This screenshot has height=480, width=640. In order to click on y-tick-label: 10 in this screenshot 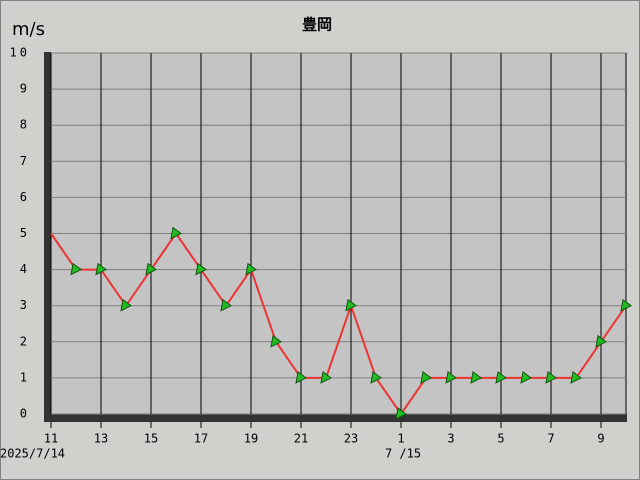, I will do `click(20, 53)`.